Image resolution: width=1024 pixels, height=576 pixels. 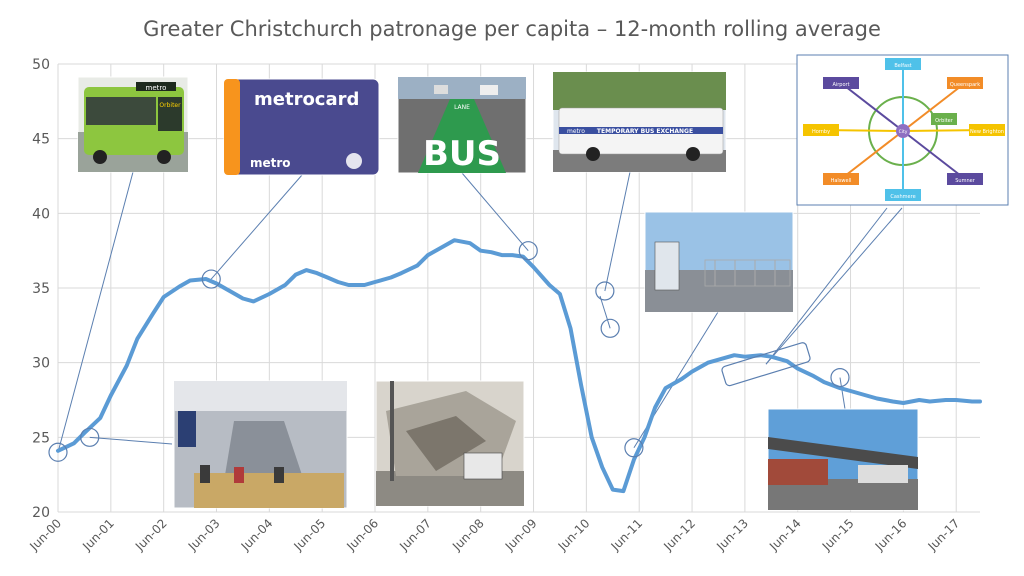 I want to click on x-tick-label: Jun-06, so click(x=362, y=535).